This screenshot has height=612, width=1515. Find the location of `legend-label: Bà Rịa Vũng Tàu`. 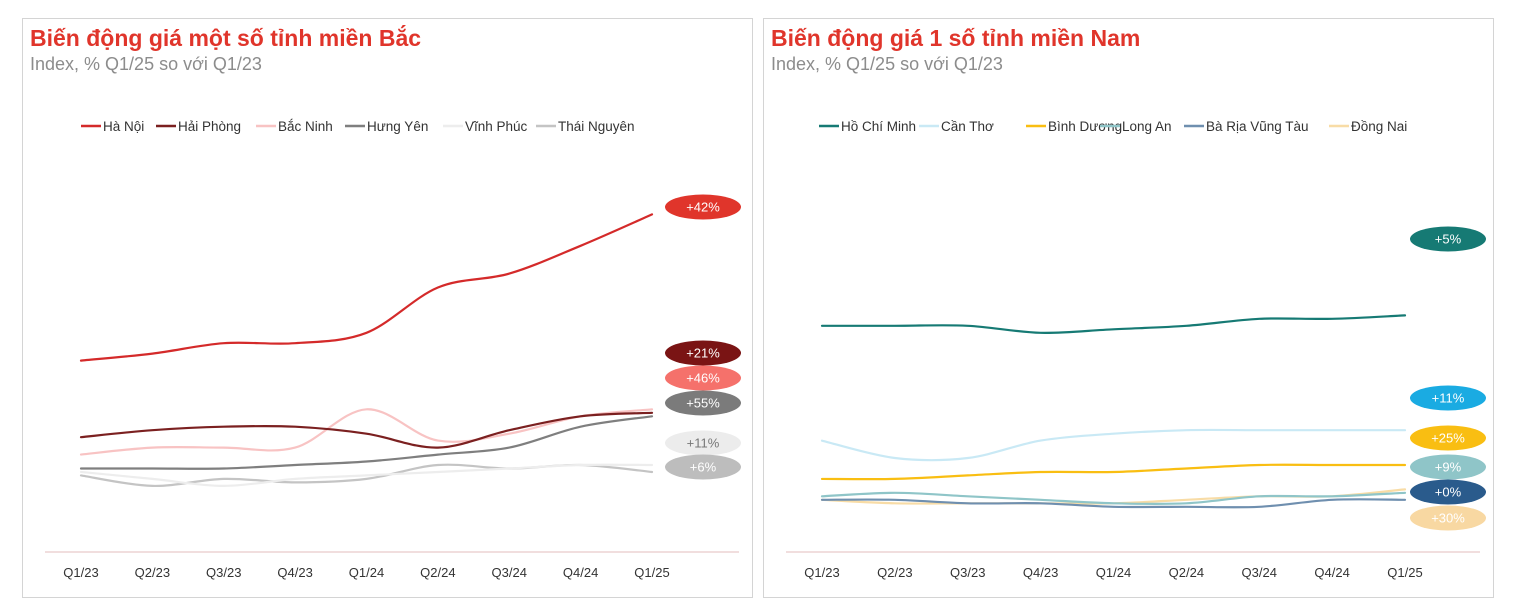

legend-label: Bà Rịa Vũng Tàu is located at coordinates (1257, 126).